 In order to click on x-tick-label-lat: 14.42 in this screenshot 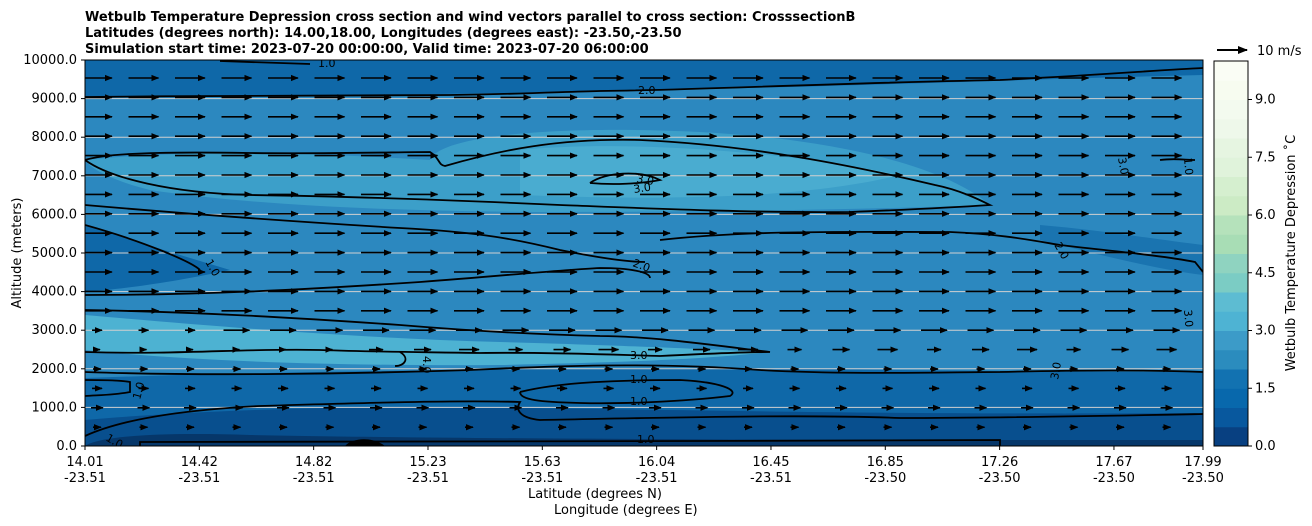, I will do `click(199, 462)`.